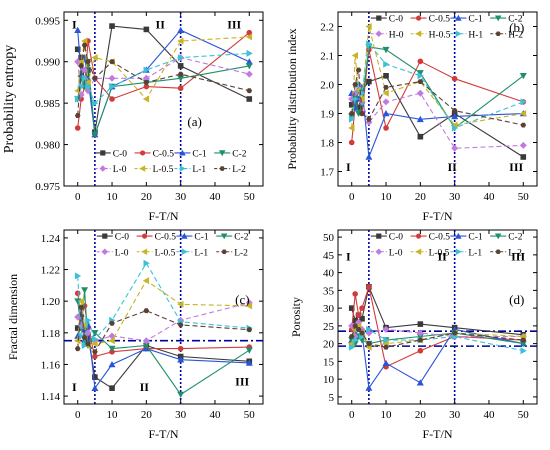 The width and height of the screenshot is (550, 450). What do you see at coordinates (327, 28) in the screenshot?
I see `y-tick-label: 2.2` at bounding box center [327, 28].